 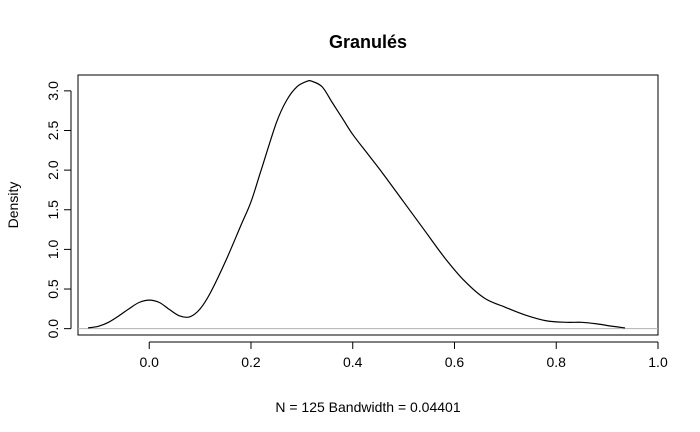 I want to click on y-tick-label: 0.0, so click(x=53, y=329).